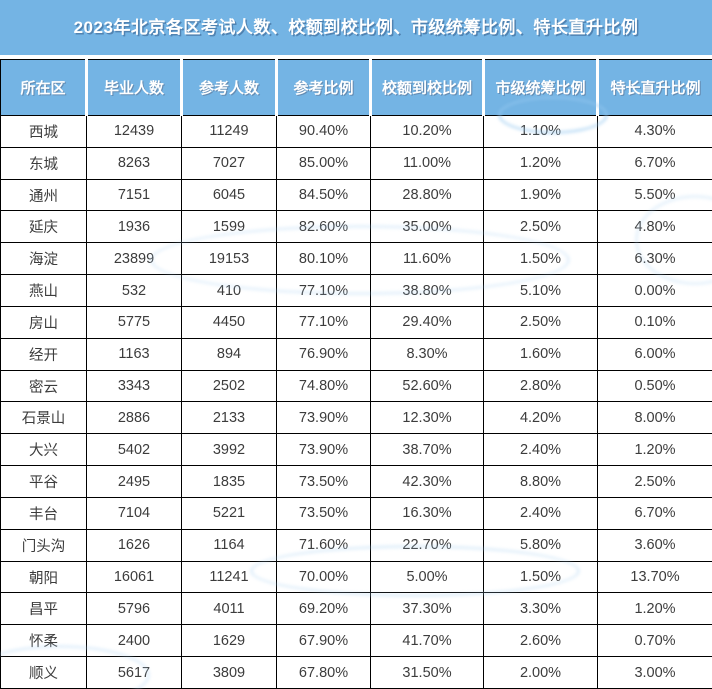  Describe the element at coordinates (43, 259) in the screenshot. I see `district-cell: 海淀` at that location.